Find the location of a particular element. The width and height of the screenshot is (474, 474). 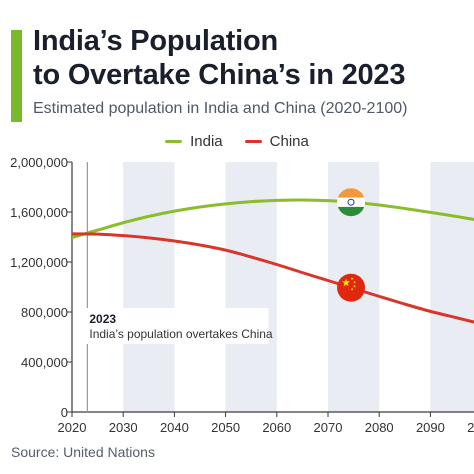

y-tick-label: 800,000 is located at coordinates (44, 312).